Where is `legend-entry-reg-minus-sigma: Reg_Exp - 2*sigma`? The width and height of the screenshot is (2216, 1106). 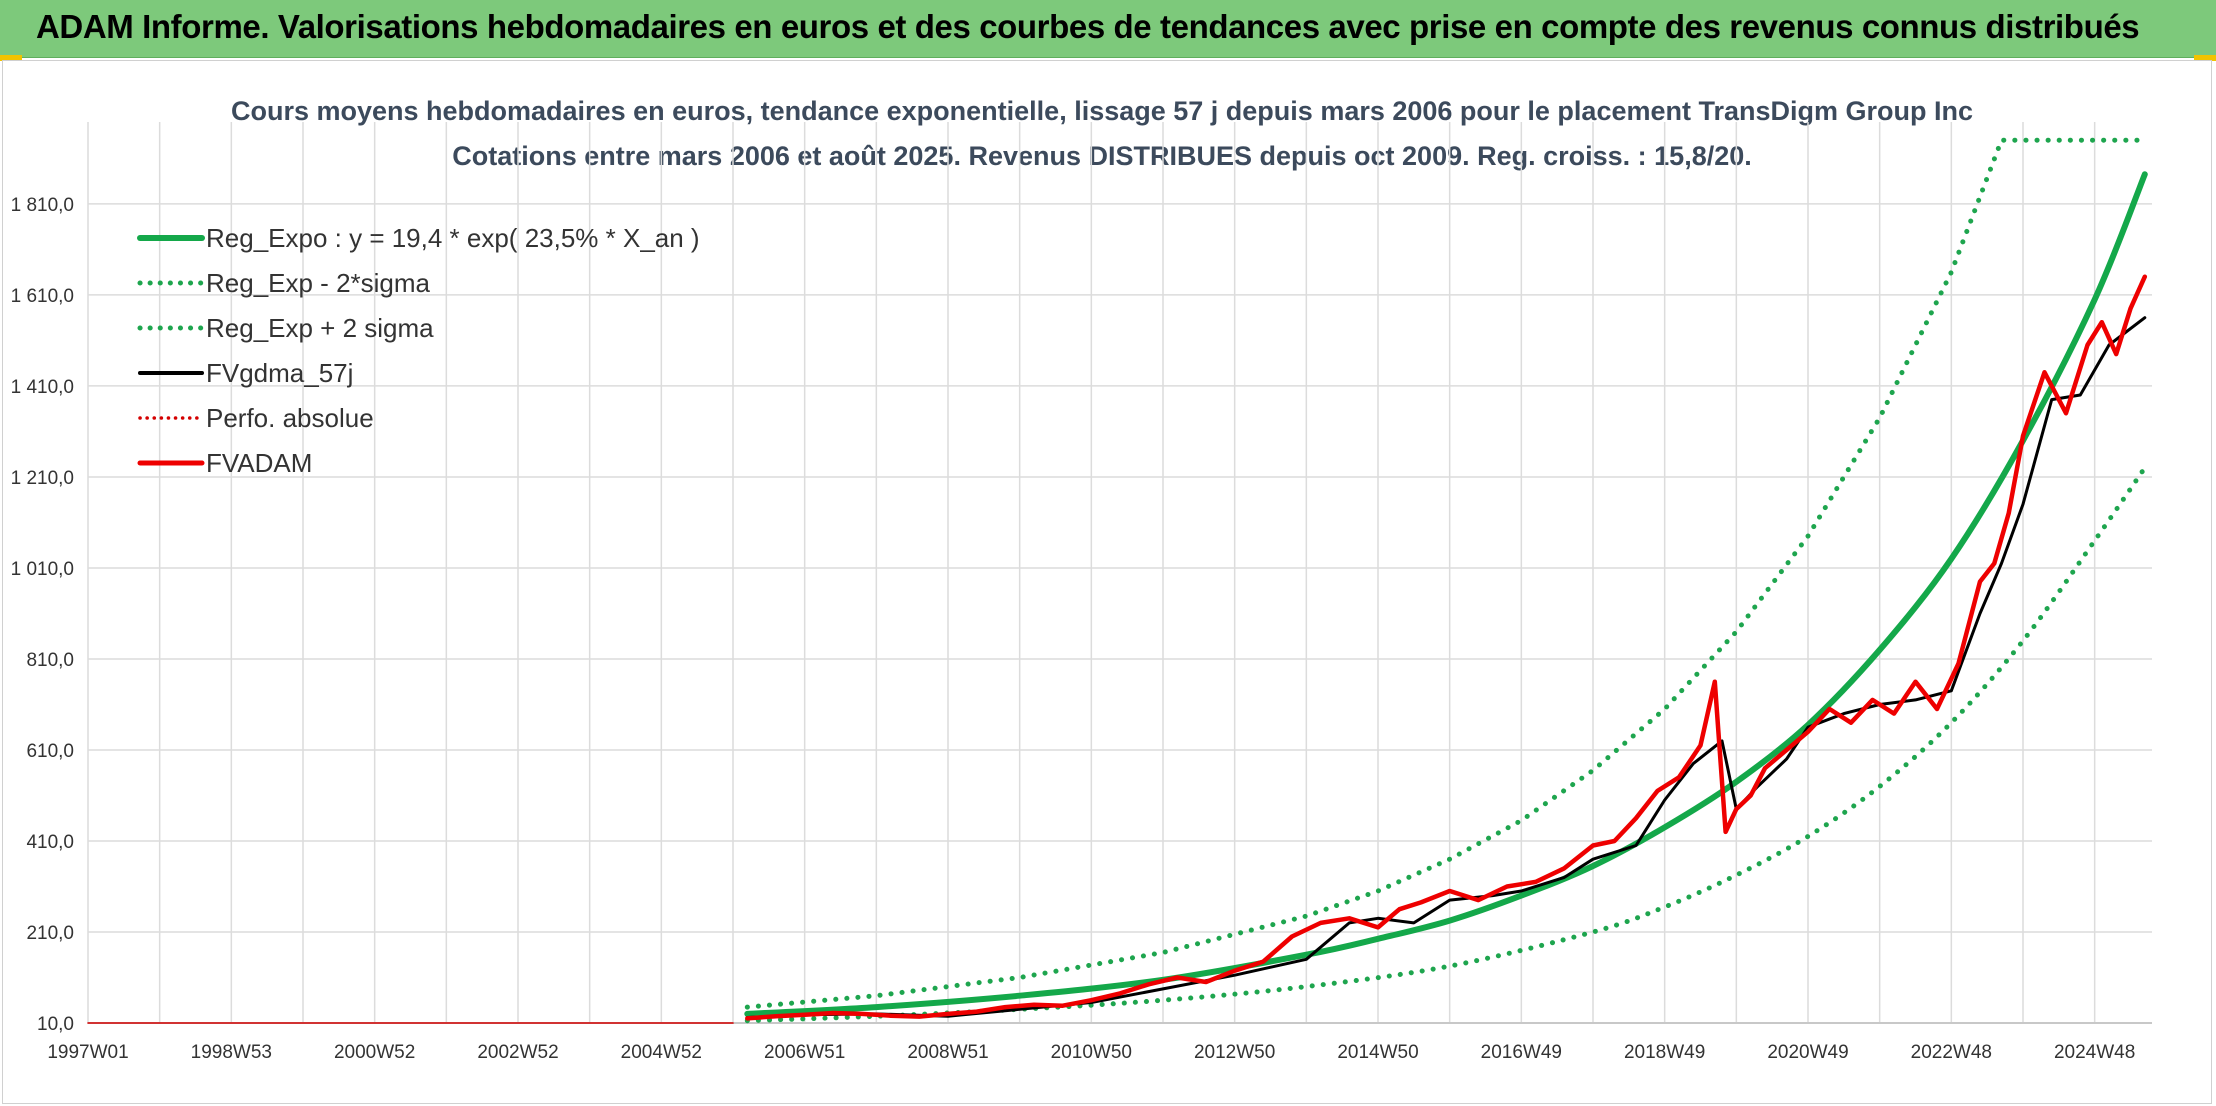
legend-entry-reg-minus-sigma: Reg_Exp - 2*sigma is located at coordinates (284, 283).